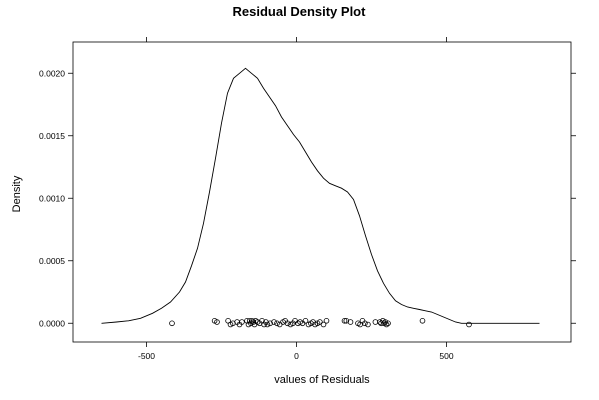 Image resolution: width=599 pixels, height=400 pixels. What do you see at coordinates (296, 356) in the screenshot?
I see `x-tick-label: 0` at bounding box center [296, 356].